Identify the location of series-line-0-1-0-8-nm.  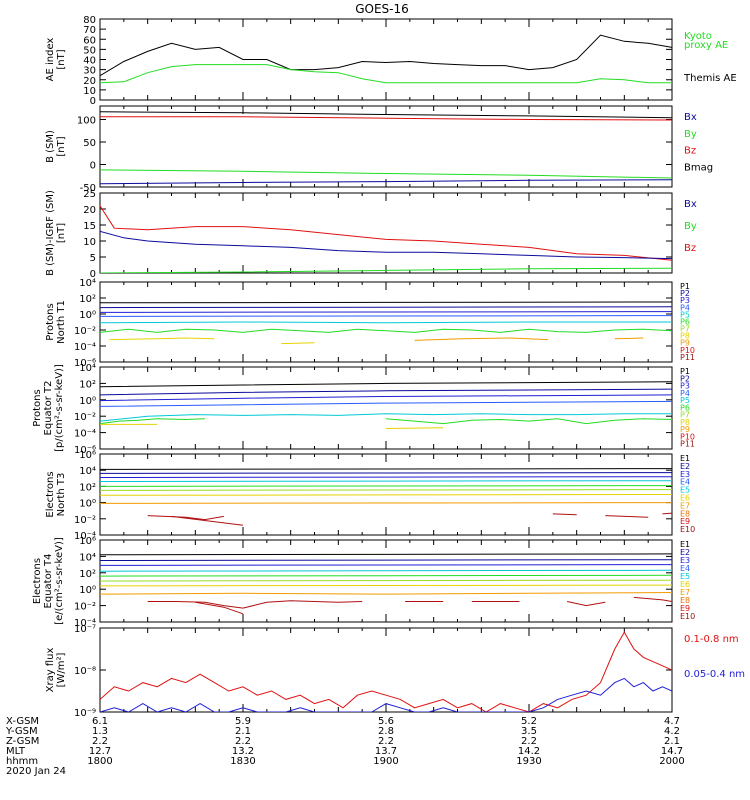
(386, 671).